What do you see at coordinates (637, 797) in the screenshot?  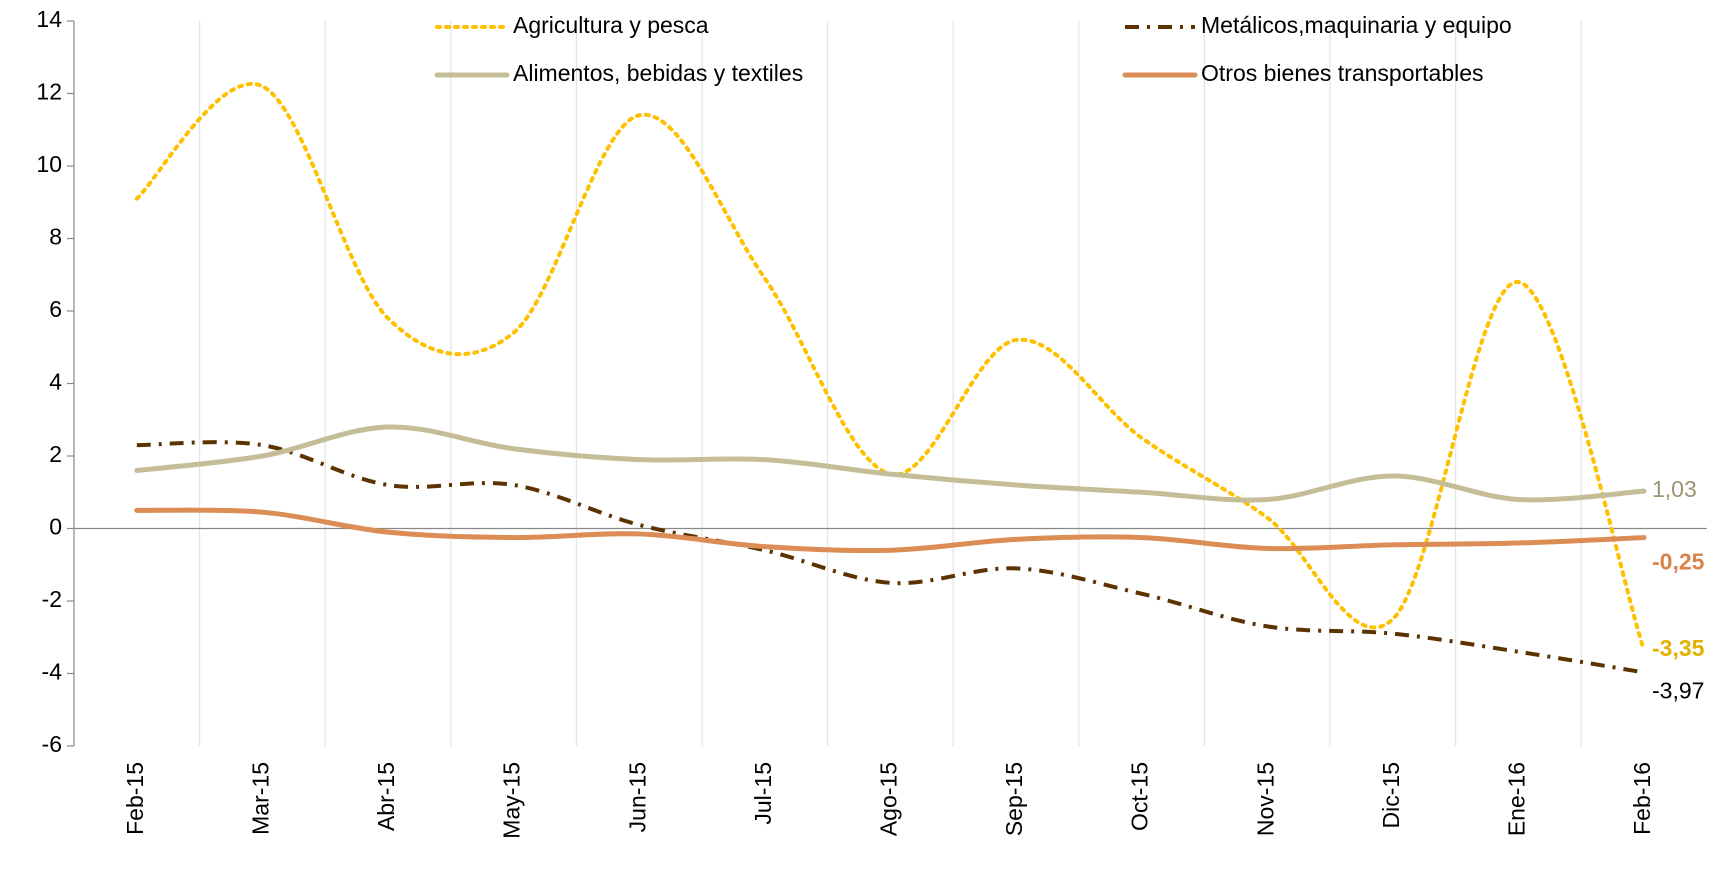 I see `x-tick-label: Jun-15` at bounding box center [637, 797].